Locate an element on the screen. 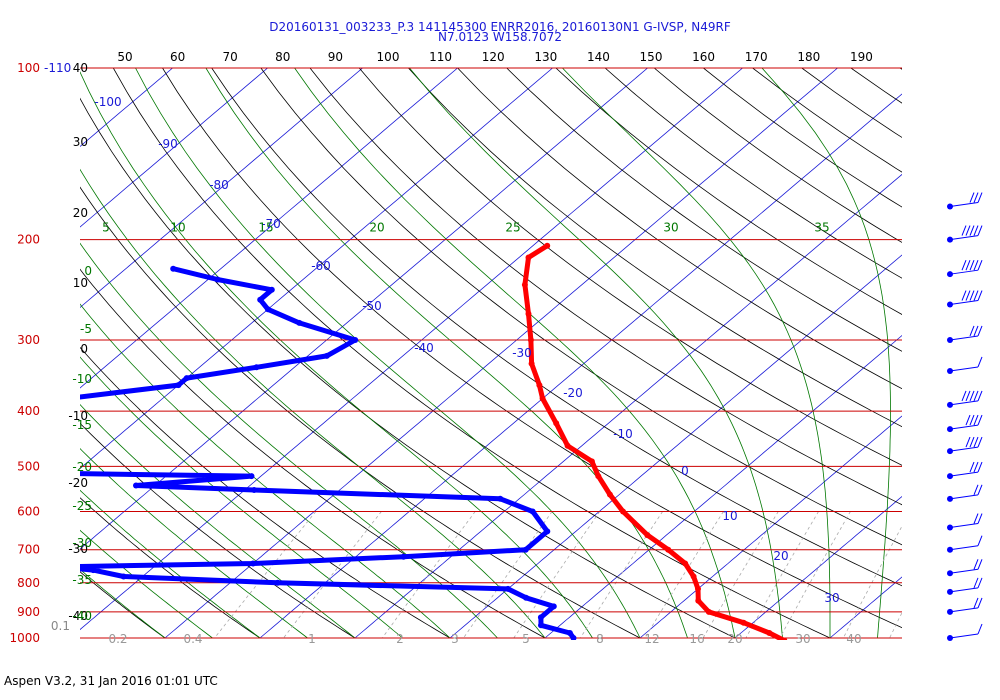  isotherm-label: -20 is located at coordinates (573, 393).